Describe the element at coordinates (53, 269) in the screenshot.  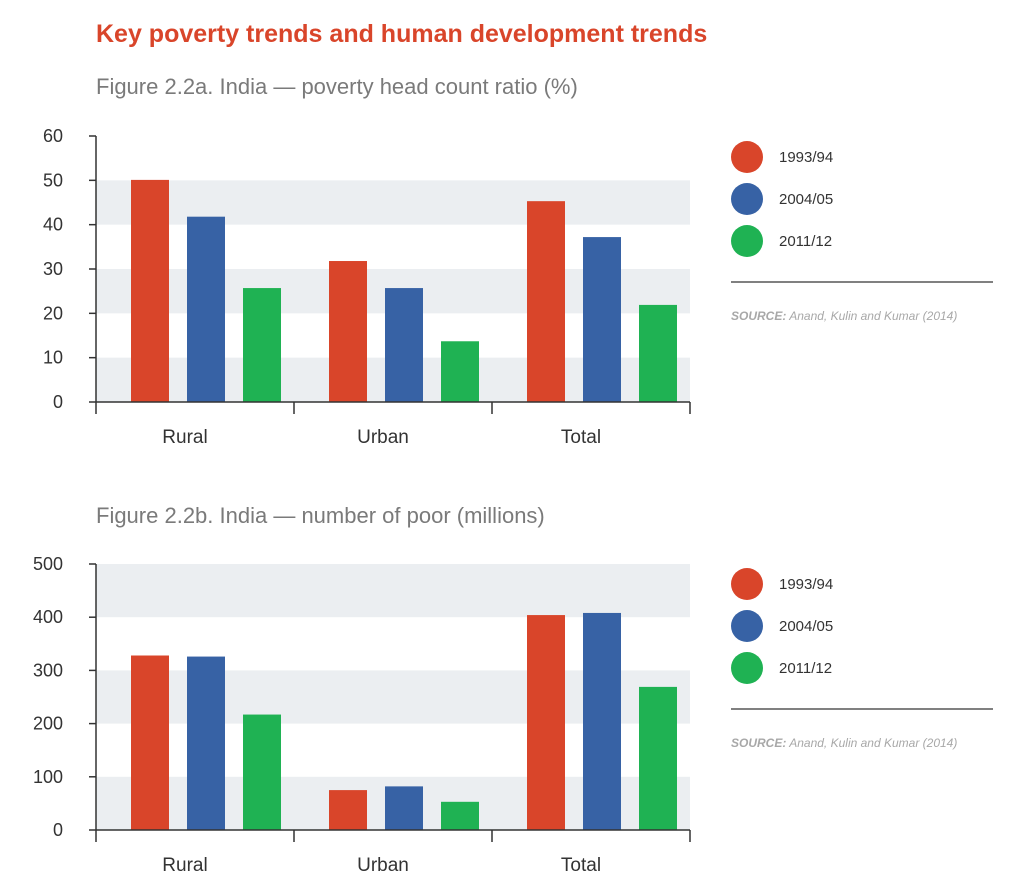
I see `y-tick-label: 30` at that location.